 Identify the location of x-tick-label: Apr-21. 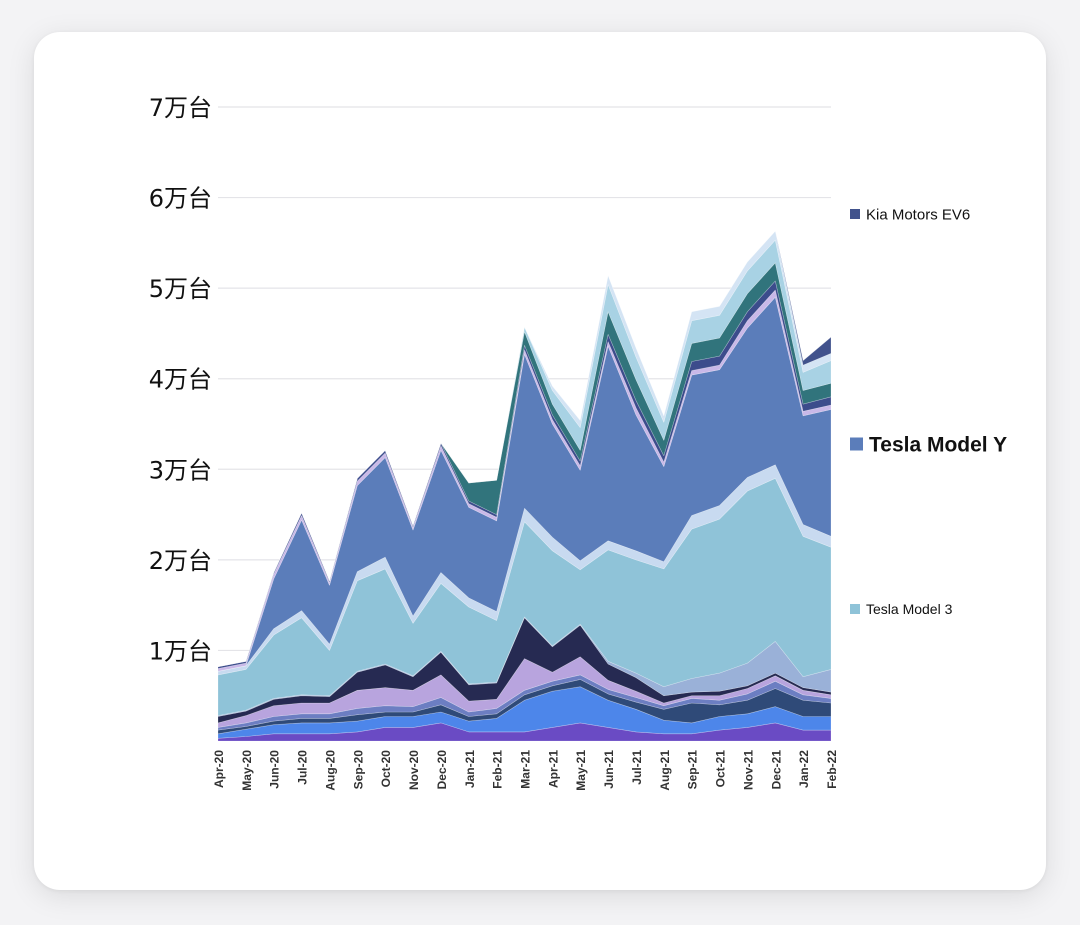
(553, 769).